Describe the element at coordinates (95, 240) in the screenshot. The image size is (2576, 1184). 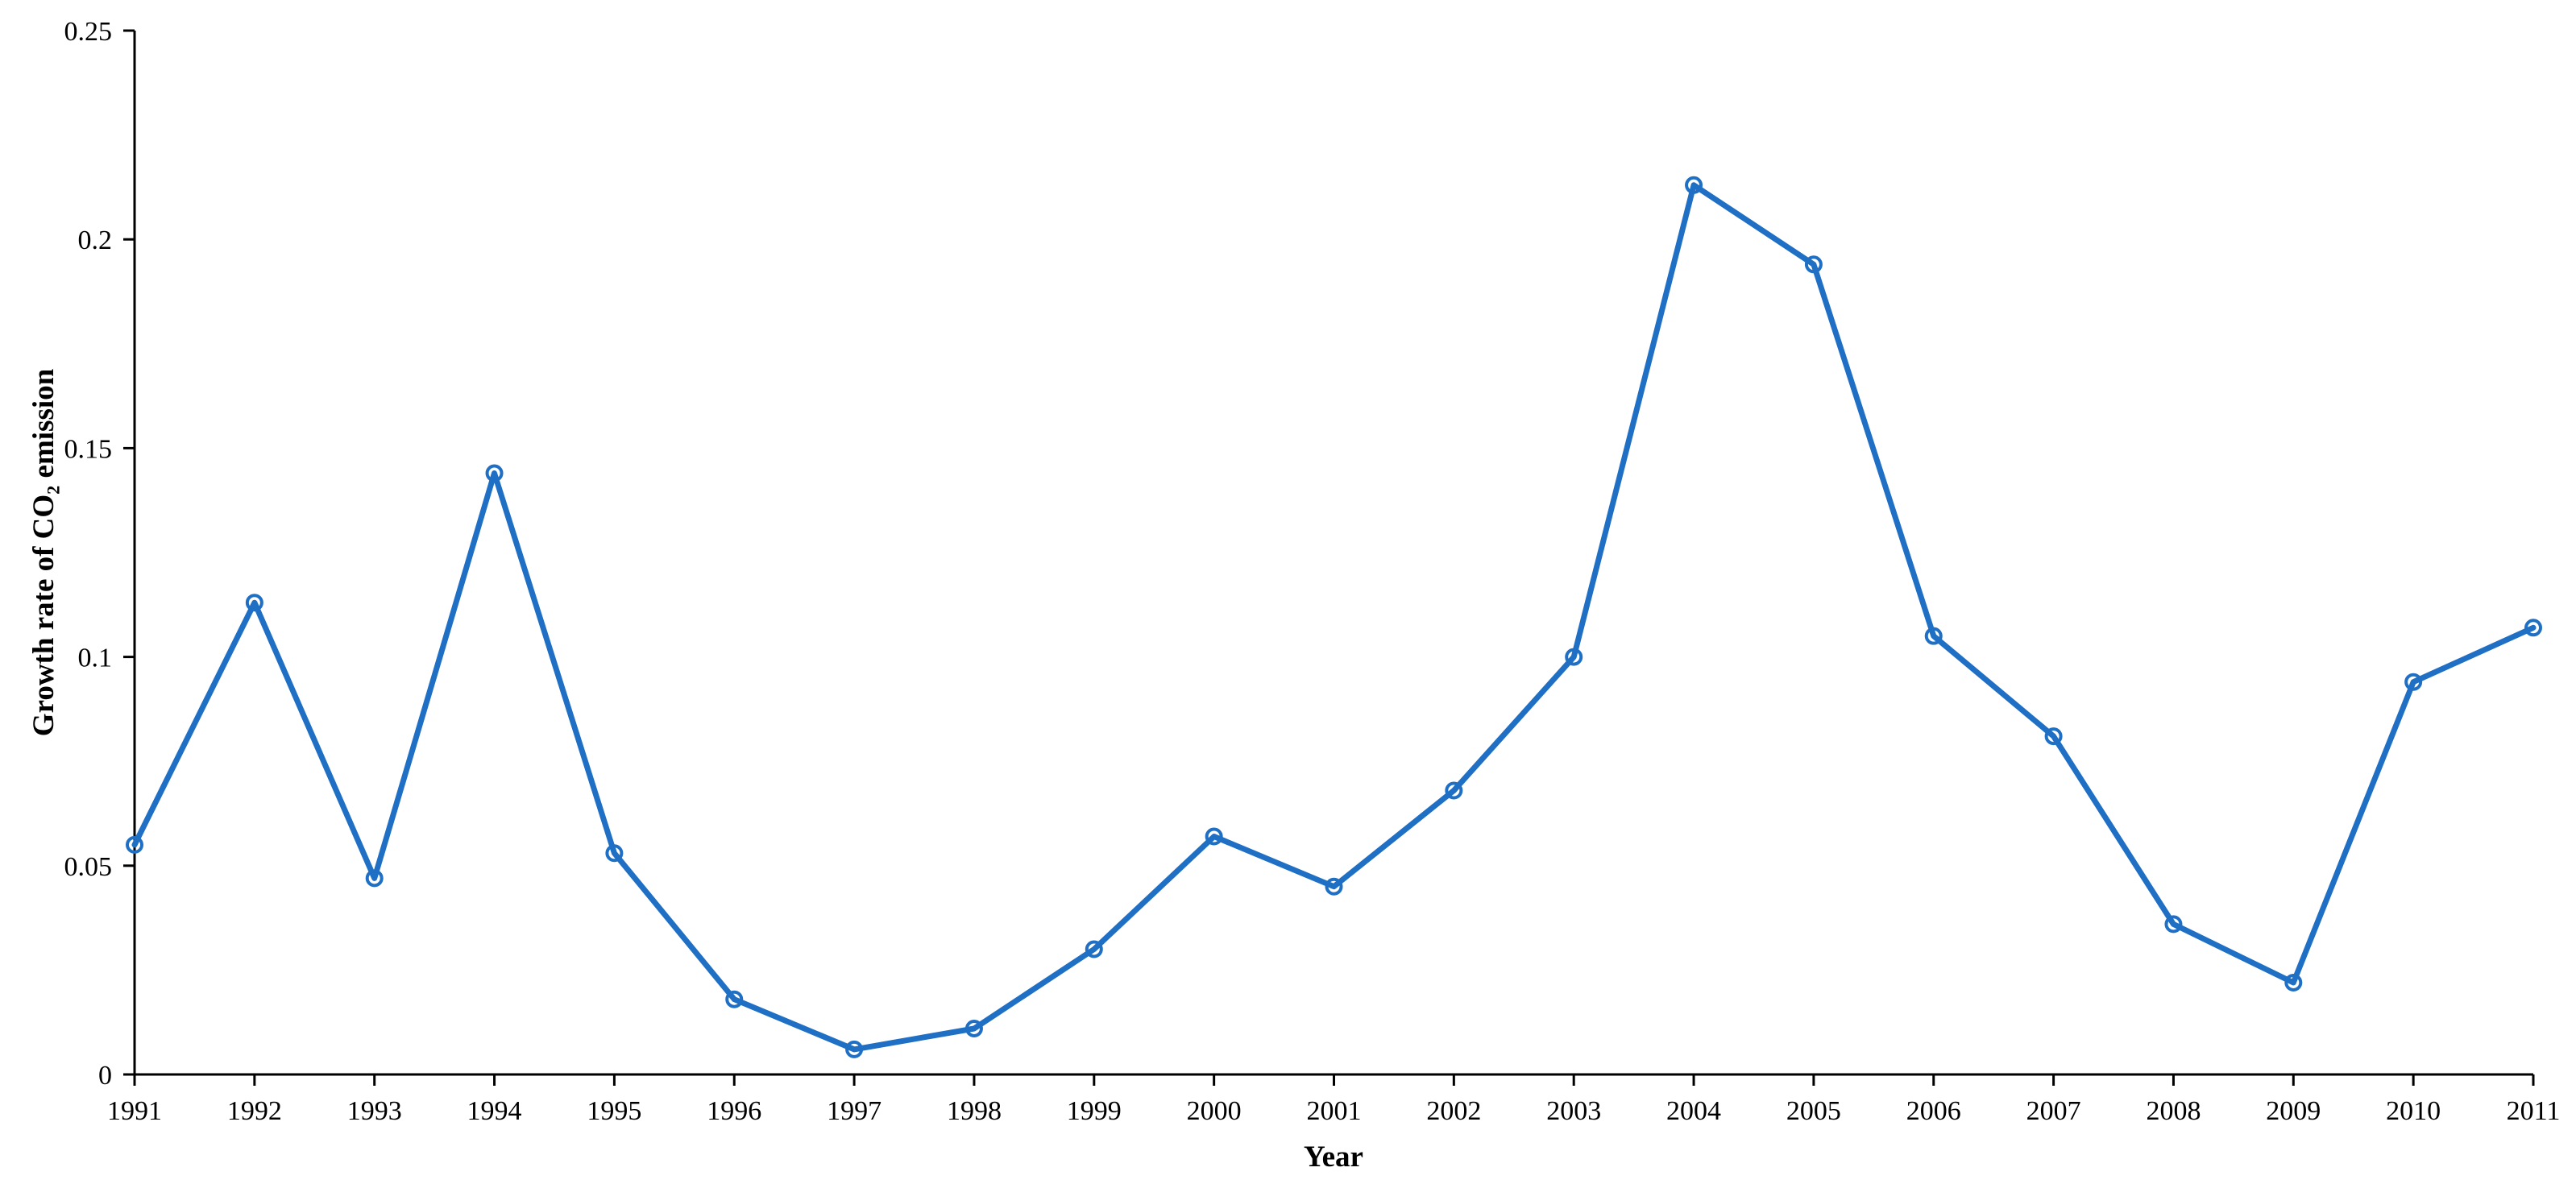
I see `y-tick-label: 0.2` at that location.